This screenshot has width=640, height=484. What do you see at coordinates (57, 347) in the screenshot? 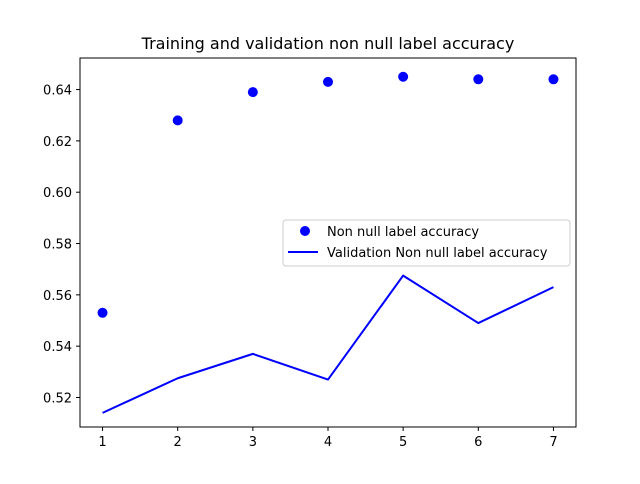
I see `y-tick-label-0.54: 0.54` at bounding box center [57, 347].